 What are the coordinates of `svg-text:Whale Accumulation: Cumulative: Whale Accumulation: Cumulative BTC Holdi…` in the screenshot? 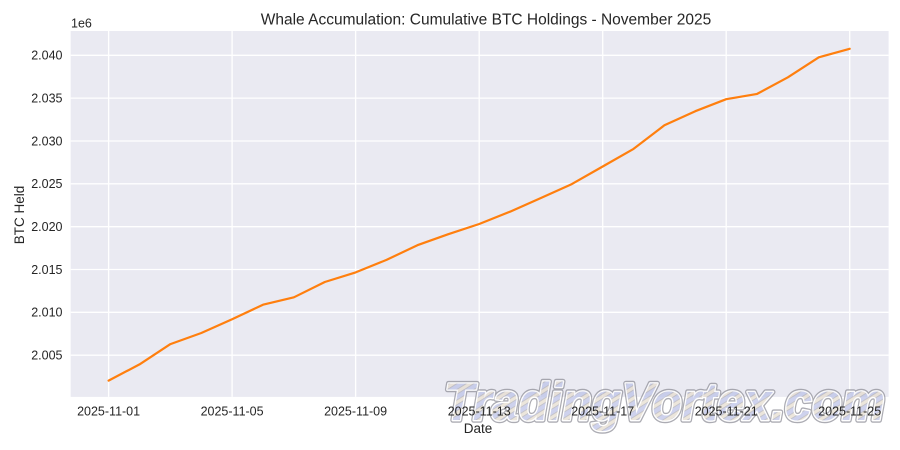 It's located at (486, 20).